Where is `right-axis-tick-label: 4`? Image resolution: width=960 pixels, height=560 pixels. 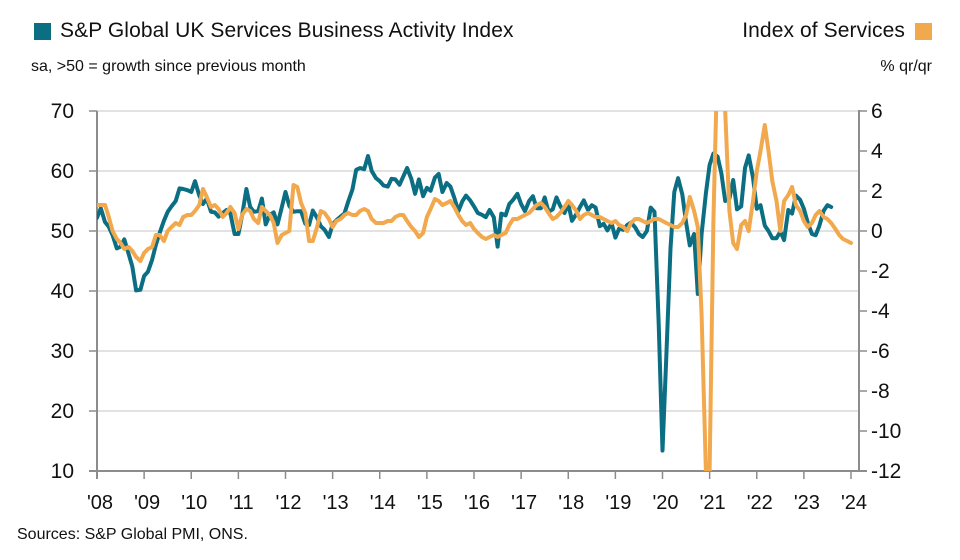
right-axis-tick-label: 4 is located at coordinates (877, 151).